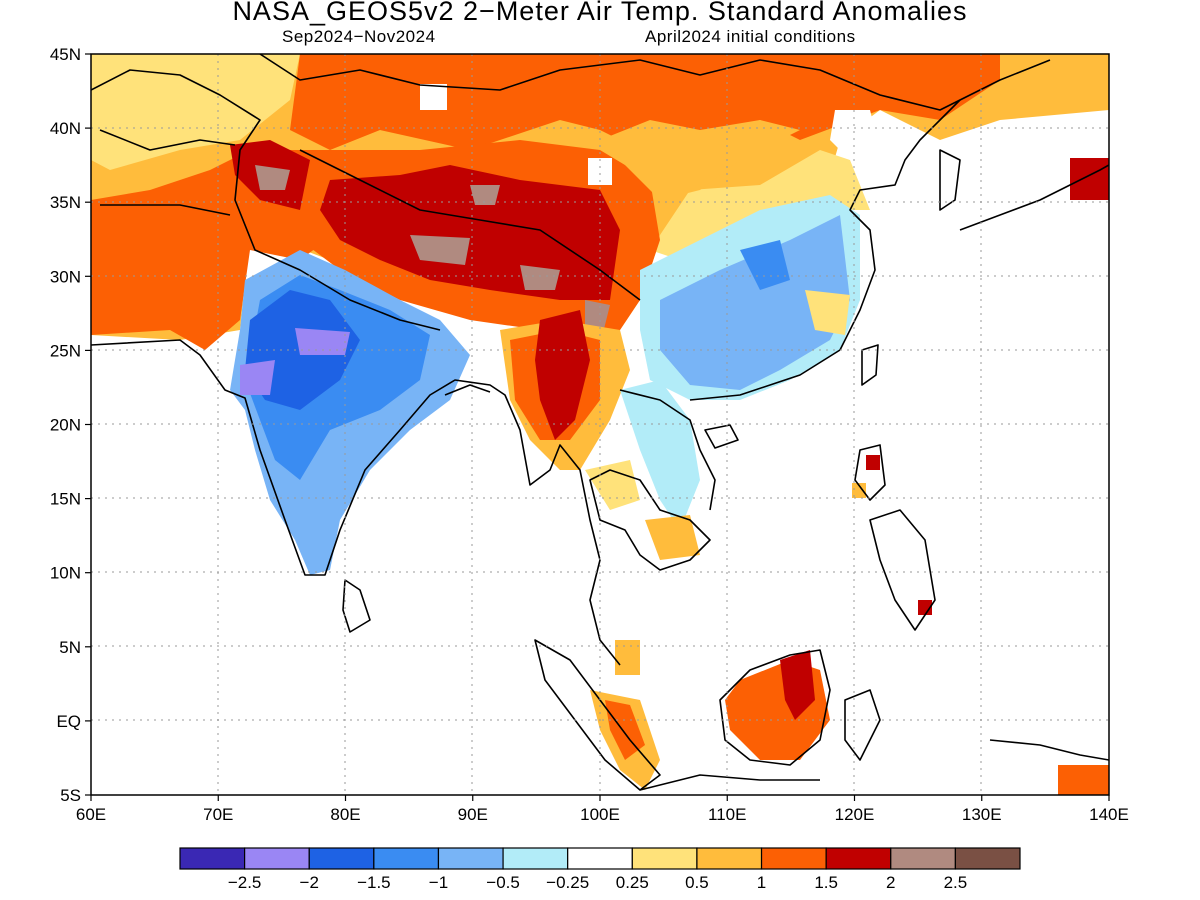 This screenshot has height=900, width=1200. I want to click on colorbar-label: 0.5, so click(697, 882).